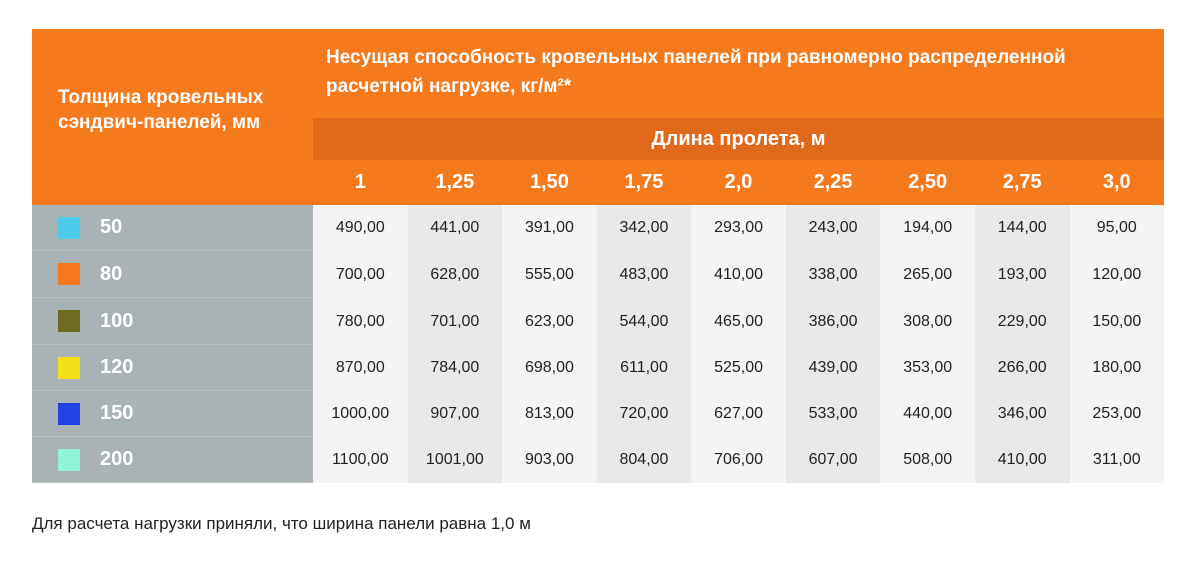  What do you see at coordinates (549, 368) in the screenshot?
I see `load-value-cell: 698,00` at bounding box center [549, 368].